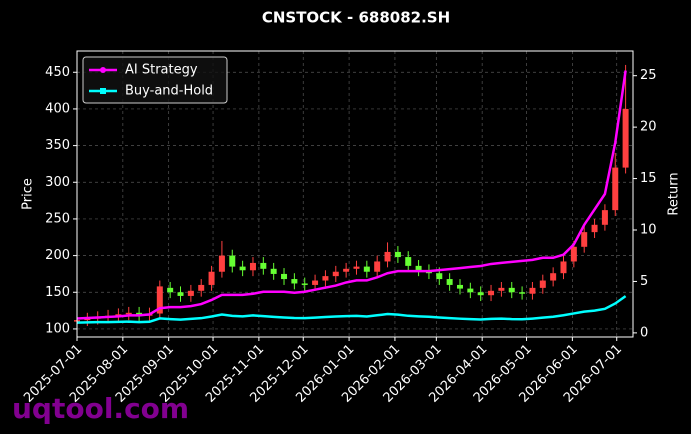 Image resolution: width=691 pixels, height=434 pixels. Describe the element at coordinates (57, 292) in the screenshot. I see `y-tick-label: 150` at that location.